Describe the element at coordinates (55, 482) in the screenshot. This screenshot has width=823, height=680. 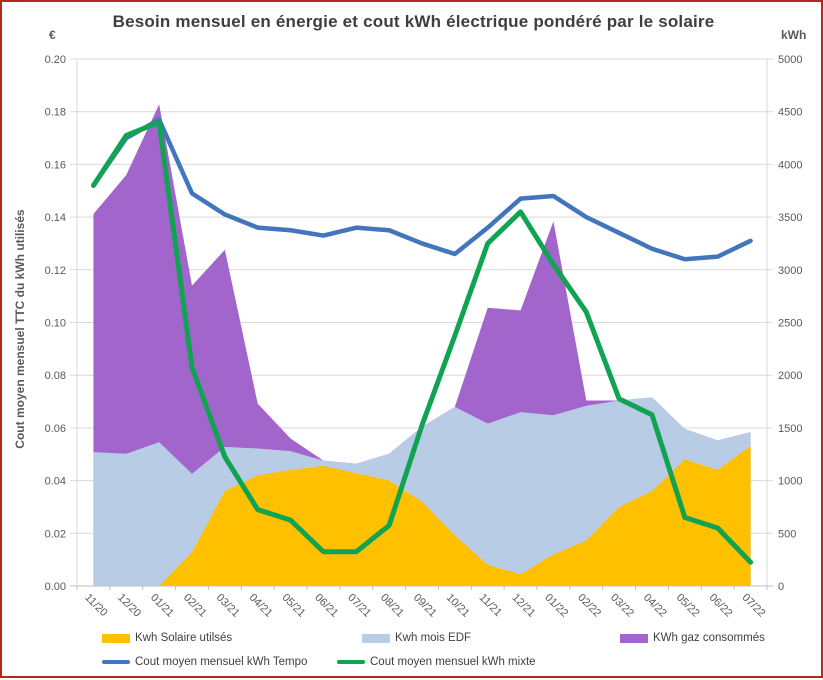
I see `svg-text: 0.04` at that location.